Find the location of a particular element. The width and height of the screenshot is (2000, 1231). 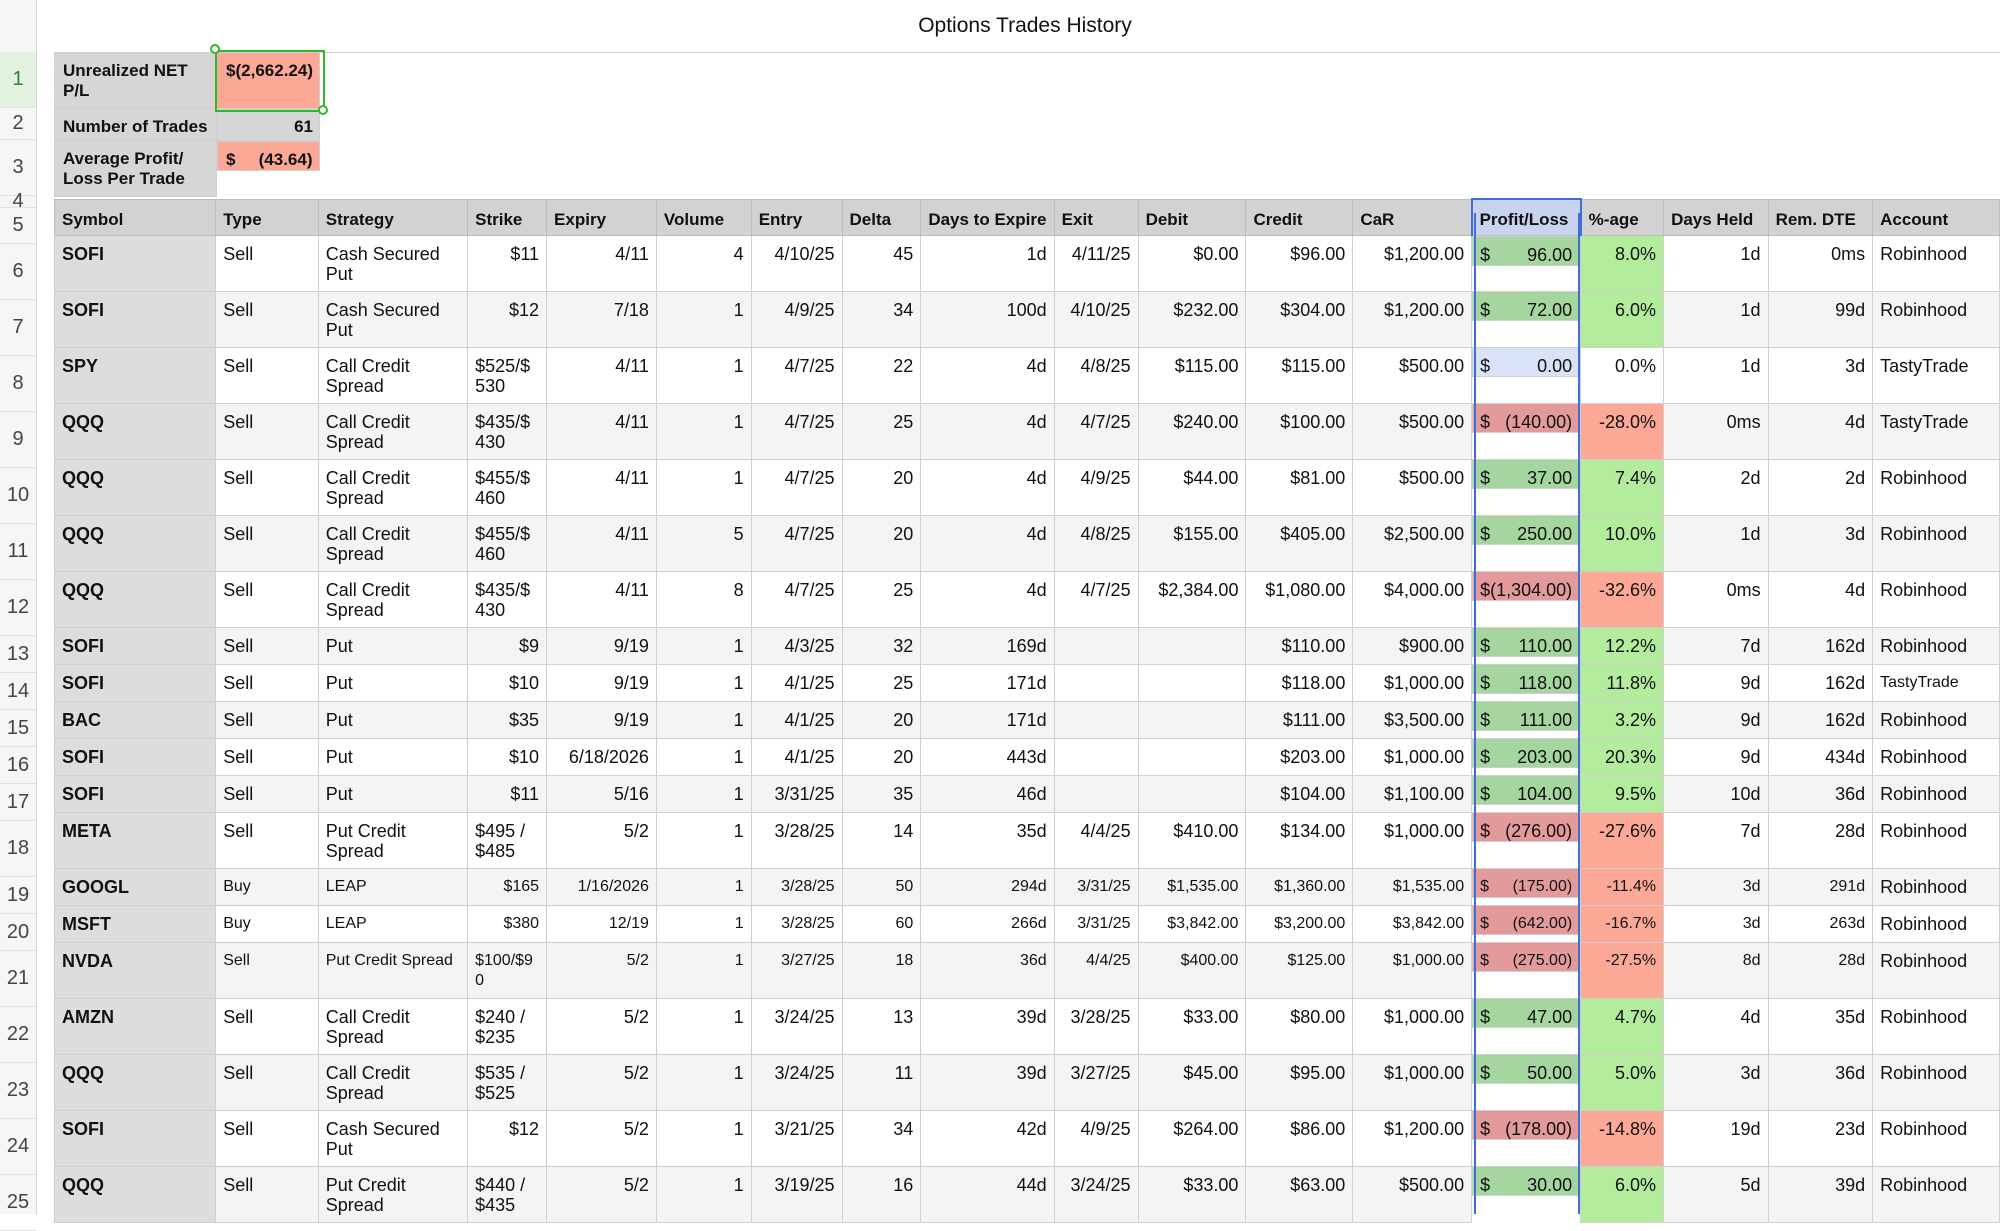

cell-debit: $33.00 is located at coordinates (1192, 1026).